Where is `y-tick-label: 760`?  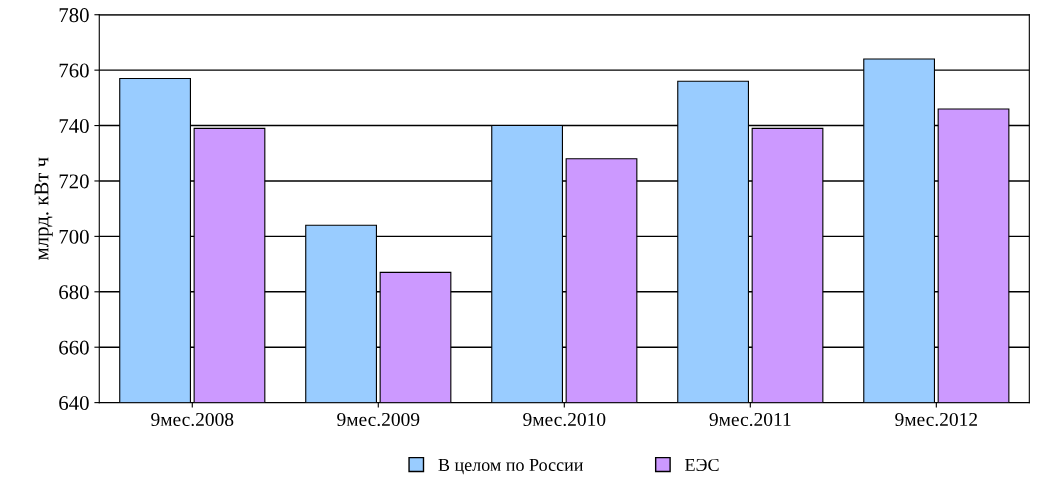
y-tick-label: 760 is located at coordinates (74, 70).